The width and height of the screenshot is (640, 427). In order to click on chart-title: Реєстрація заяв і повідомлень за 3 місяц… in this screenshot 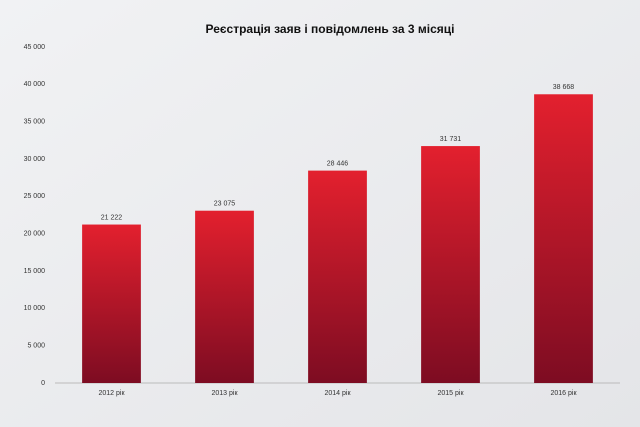, I will do `click(330, 29)`.